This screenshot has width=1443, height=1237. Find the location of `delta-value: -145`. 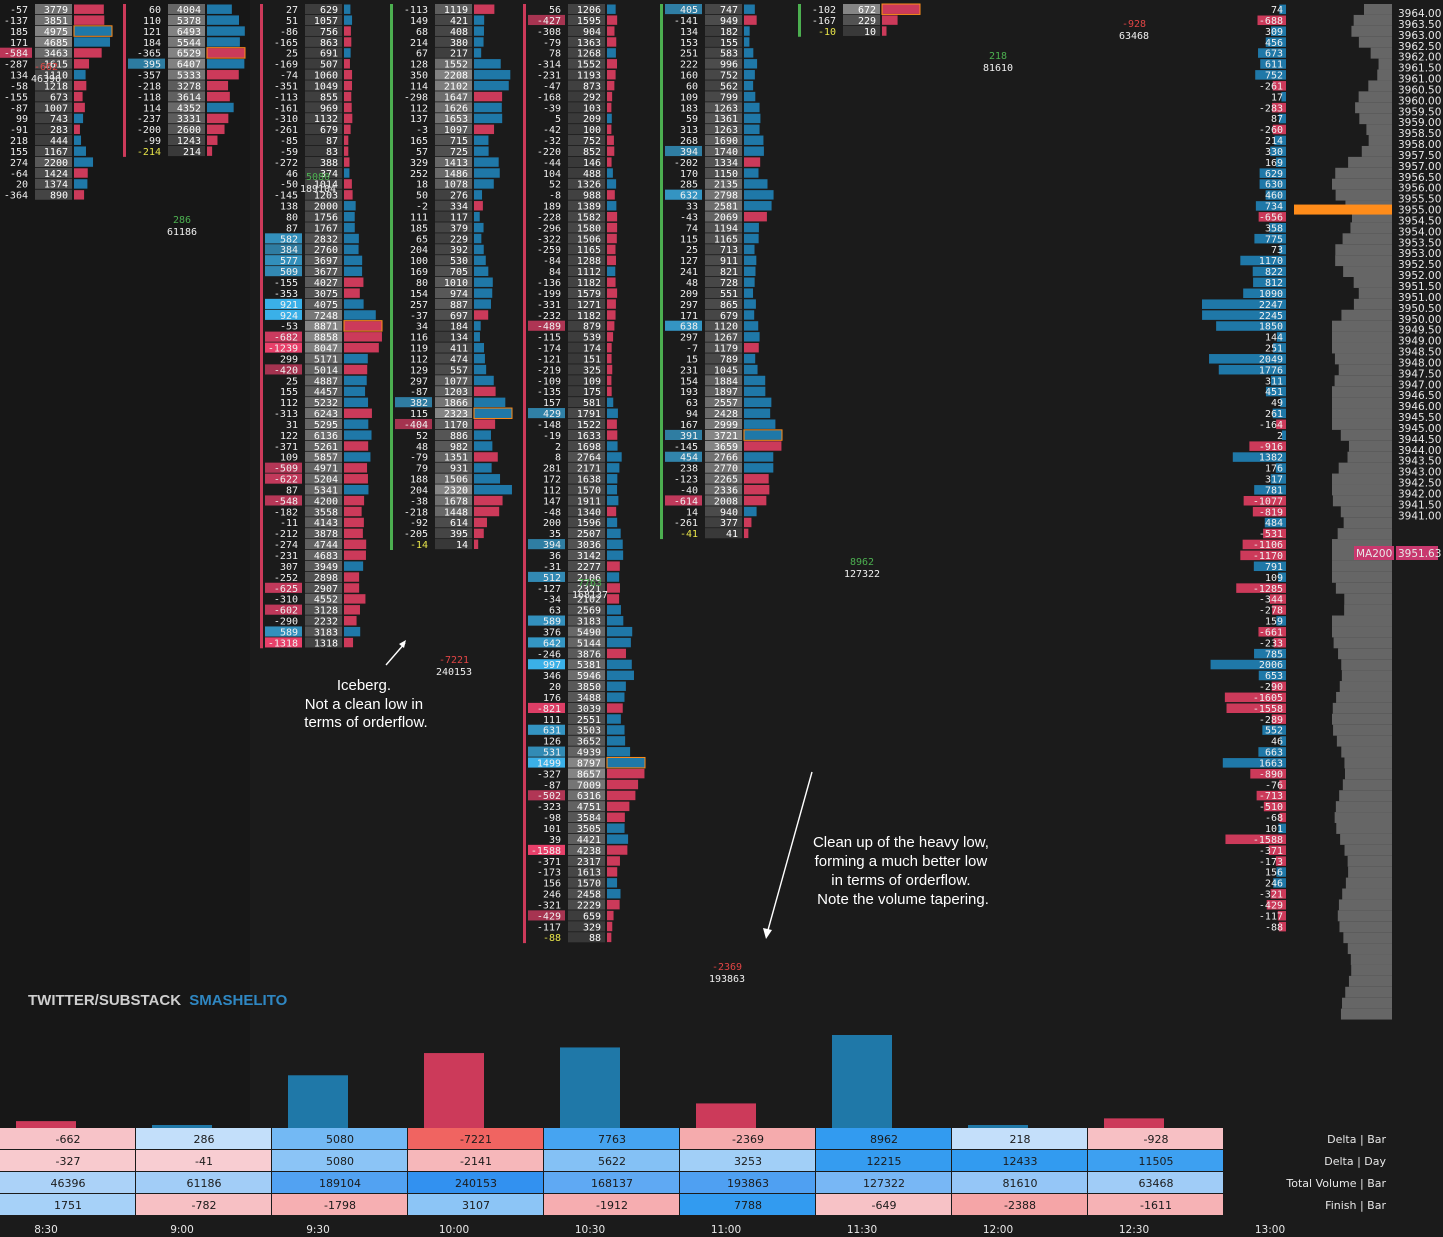

delta-value: -145 is located at coordinates (686, 447).